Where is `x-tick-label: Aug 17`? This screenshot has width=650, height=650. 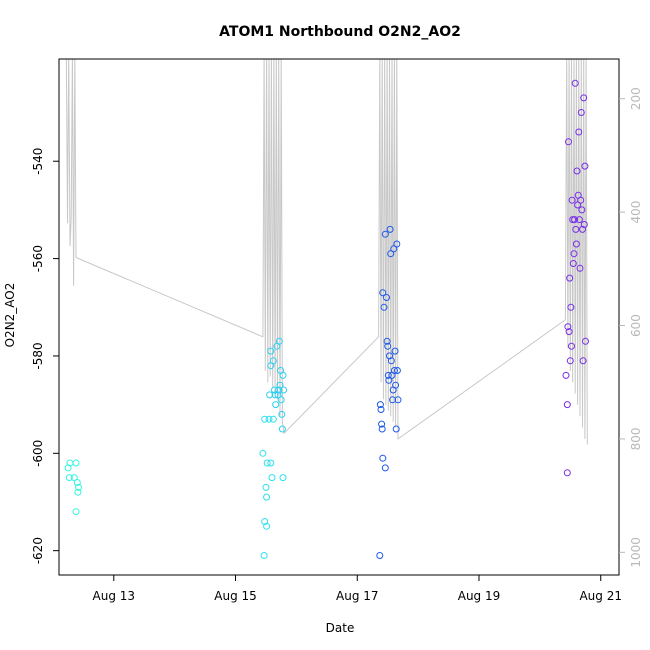 x-tick-label: Aug 17 is located at coordinates (357, 596).